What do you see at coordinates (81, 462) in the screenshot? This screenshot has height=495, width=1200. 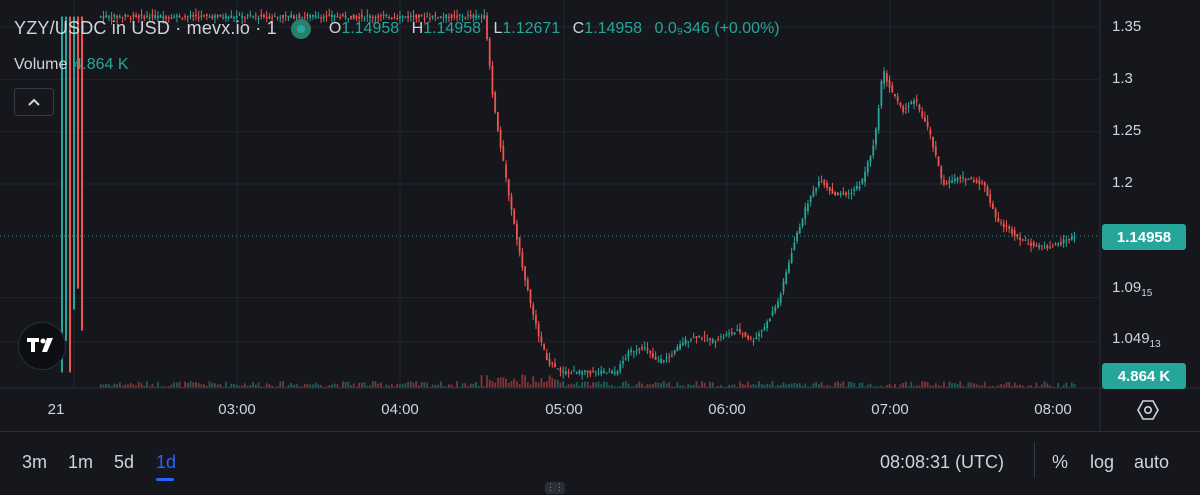 I see `range-1m-button: 1m` at bounding box center [81, 462].